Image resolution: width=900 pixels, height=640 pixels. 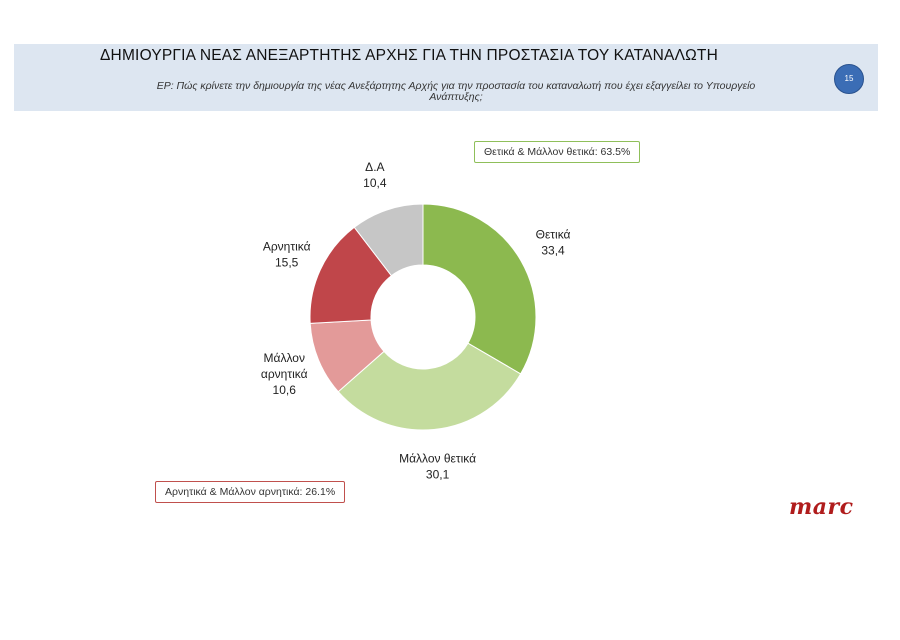 What do you see at coordinates (437, 458) in the screenshot?
I see `slice-category-label-1: Μάλλον θετικά` at bounding box center [437, 458].